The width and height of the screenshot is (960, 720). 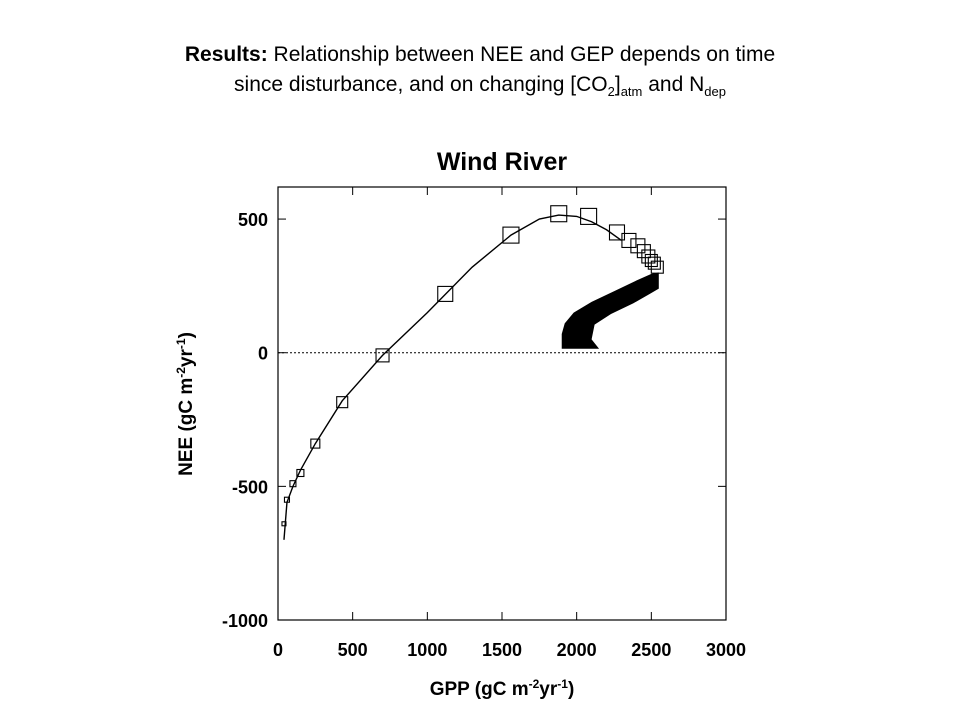 What do you see at coordinates (502, 162) in the screenshot?
I see `chart-title: Wind River` at bounding box center [502, 162].